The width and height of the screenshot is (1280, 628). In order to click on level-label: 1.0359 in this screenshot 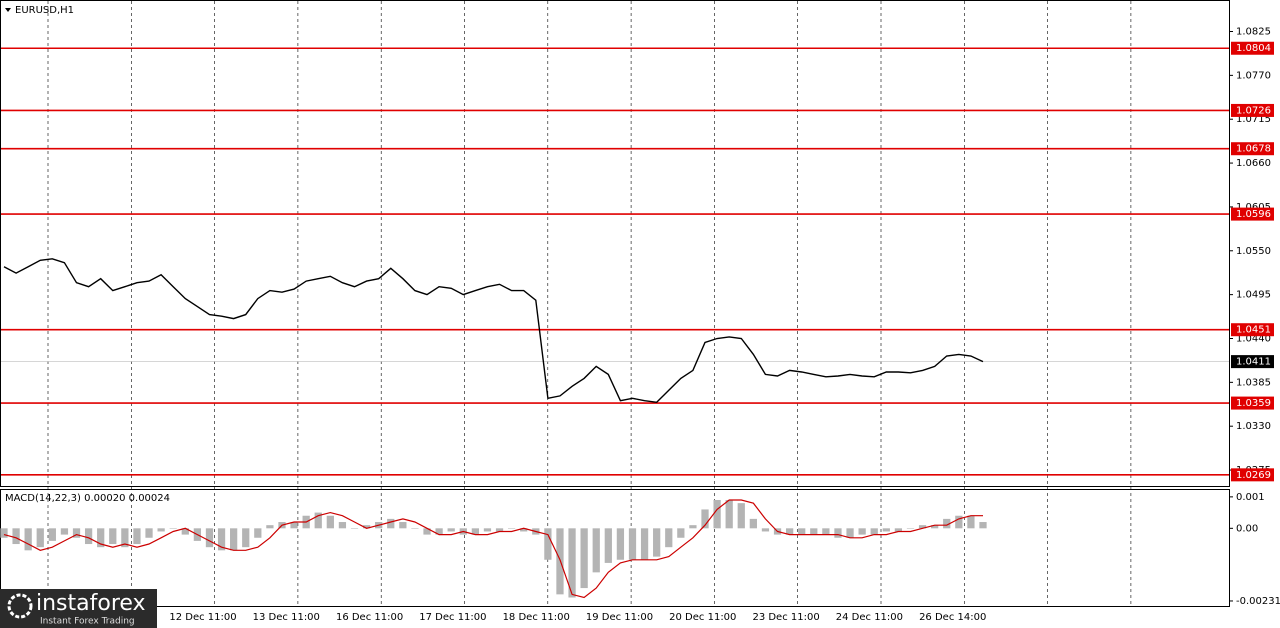, I will do `click(1253, 403)`.